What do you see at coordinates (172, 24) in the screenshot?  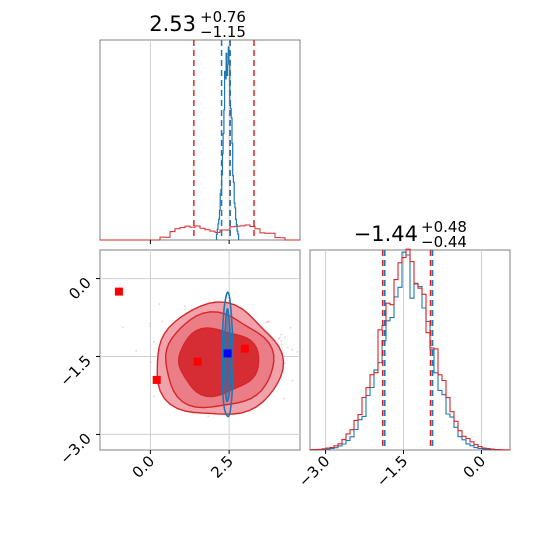 I see `title-p1-value: 2.53` at bounding box center [172, 24].